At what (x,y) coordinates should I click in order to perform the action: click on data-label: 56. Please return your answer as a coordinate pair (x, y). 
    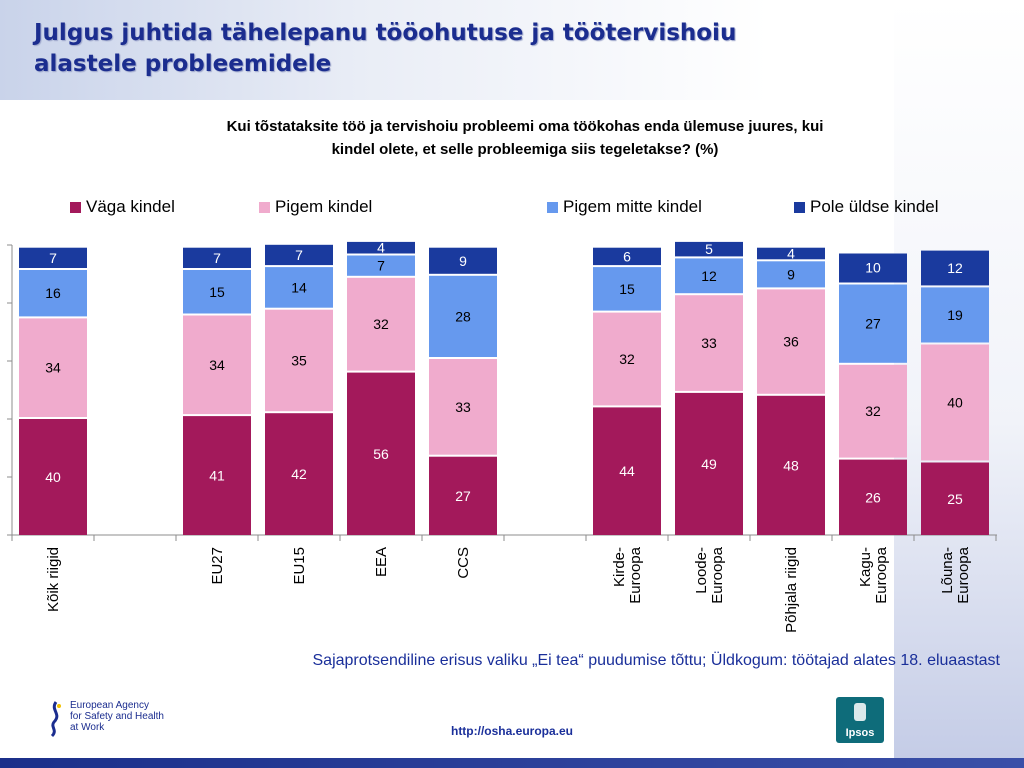
    Looking at the image, I should click on (381, 454).